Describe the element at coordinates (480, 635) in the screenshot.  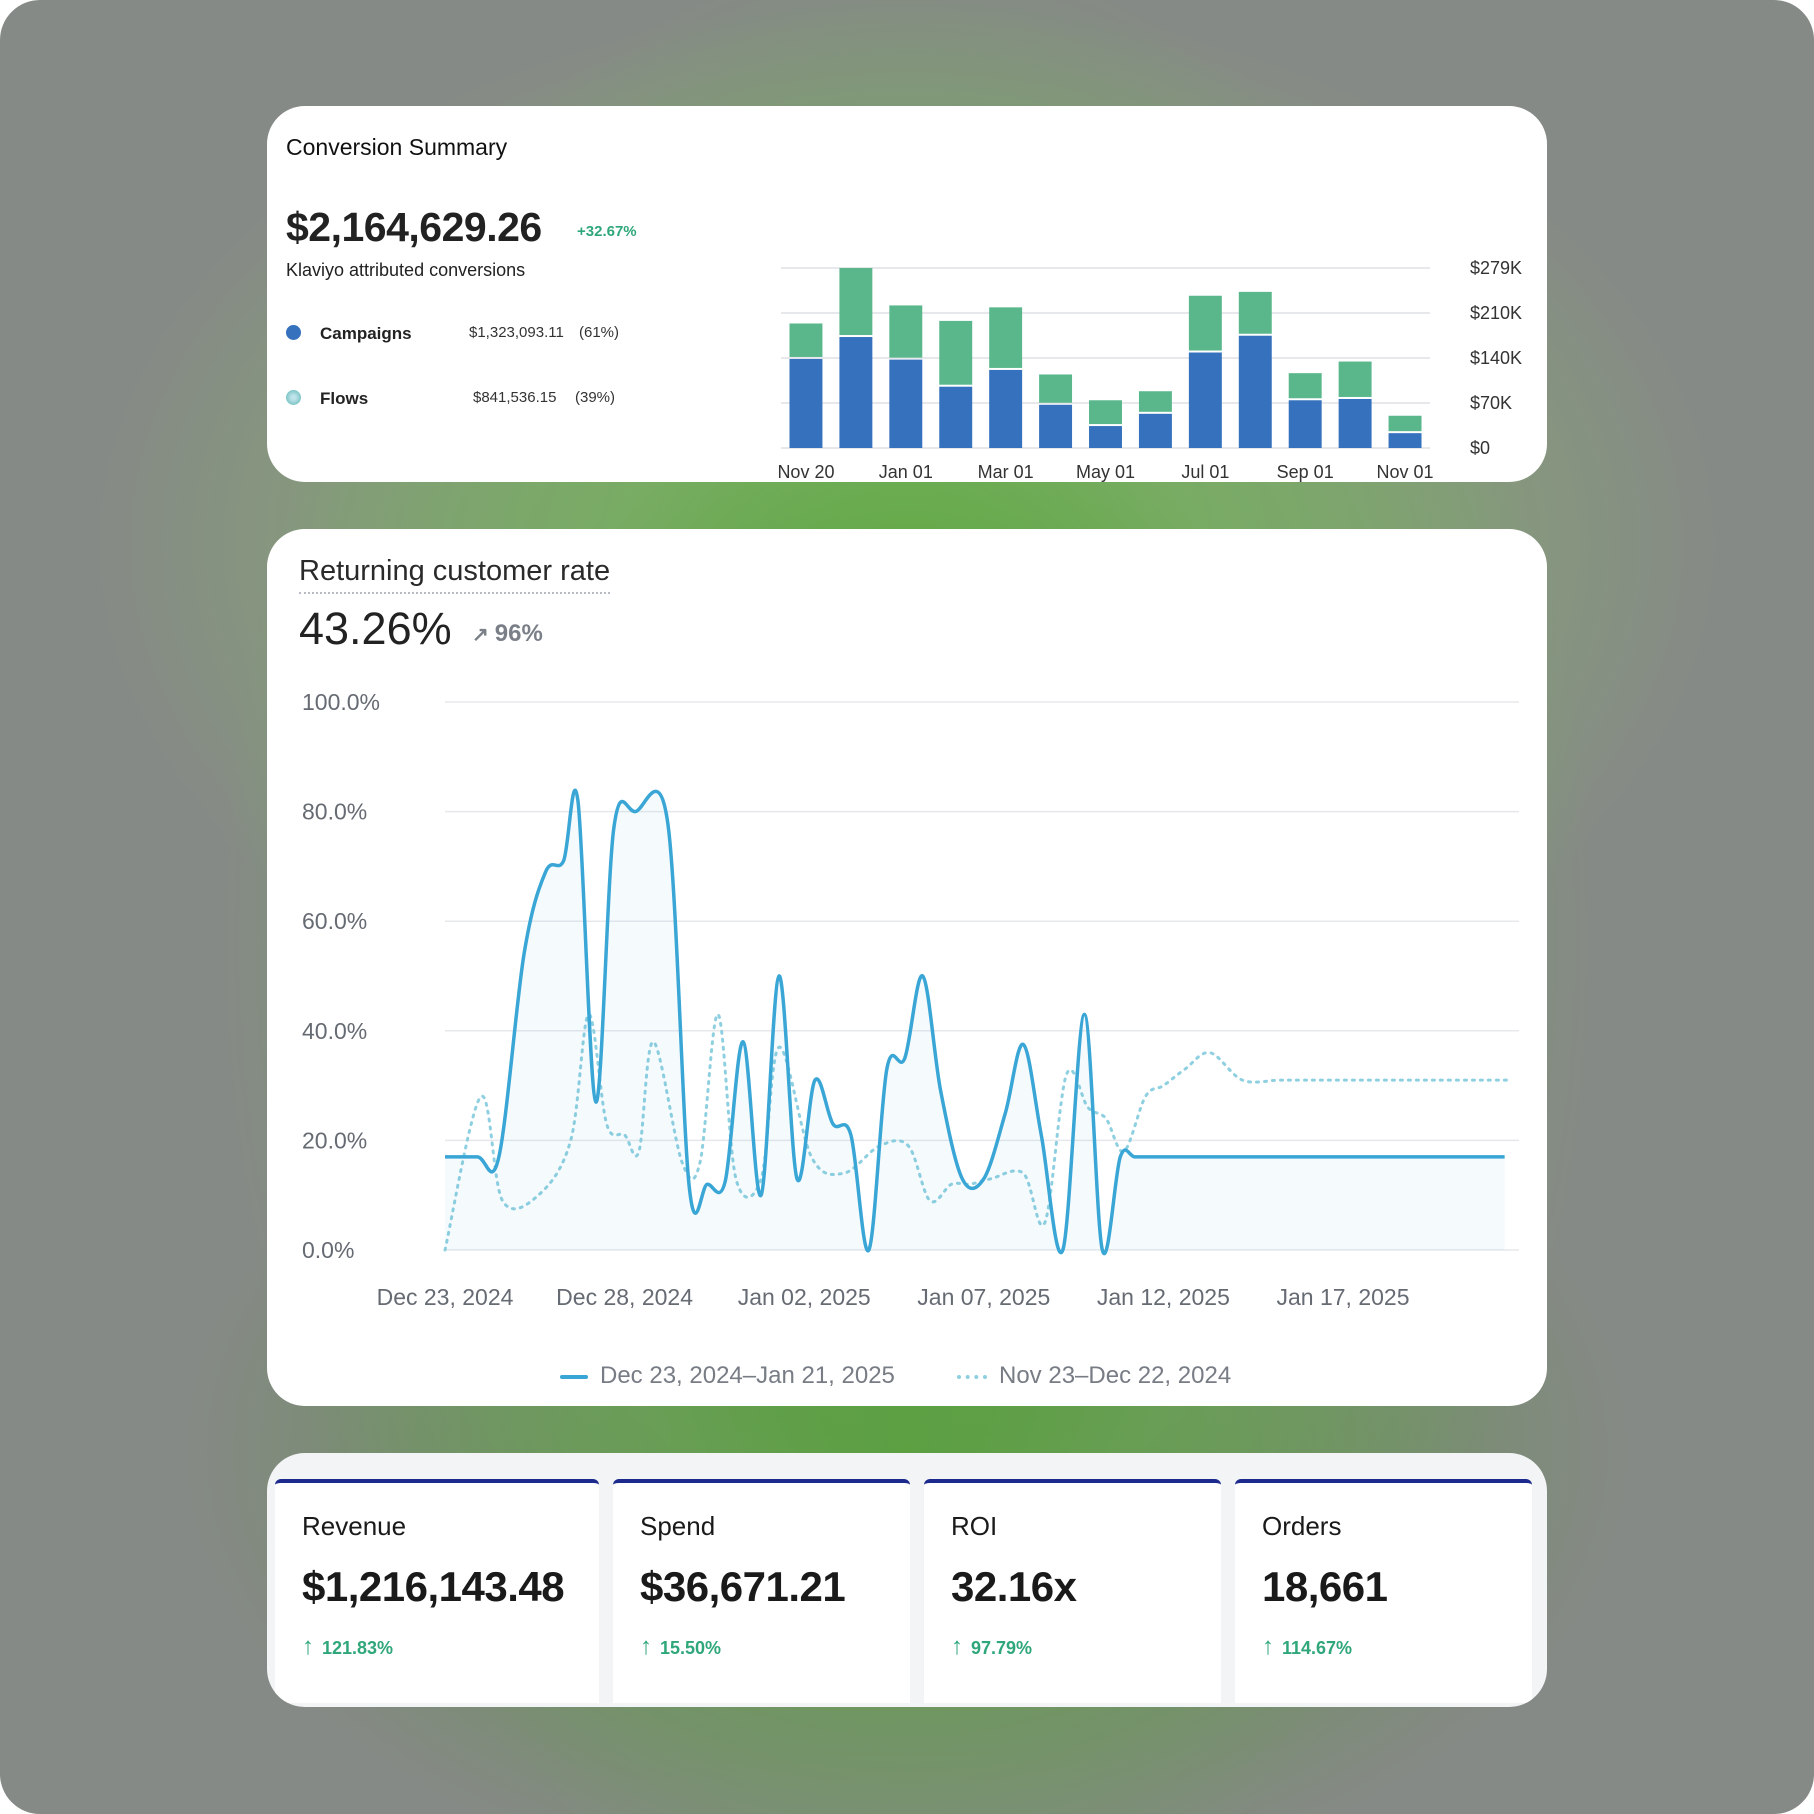
I see `arrow-up-right-icon: ↗` at that location.